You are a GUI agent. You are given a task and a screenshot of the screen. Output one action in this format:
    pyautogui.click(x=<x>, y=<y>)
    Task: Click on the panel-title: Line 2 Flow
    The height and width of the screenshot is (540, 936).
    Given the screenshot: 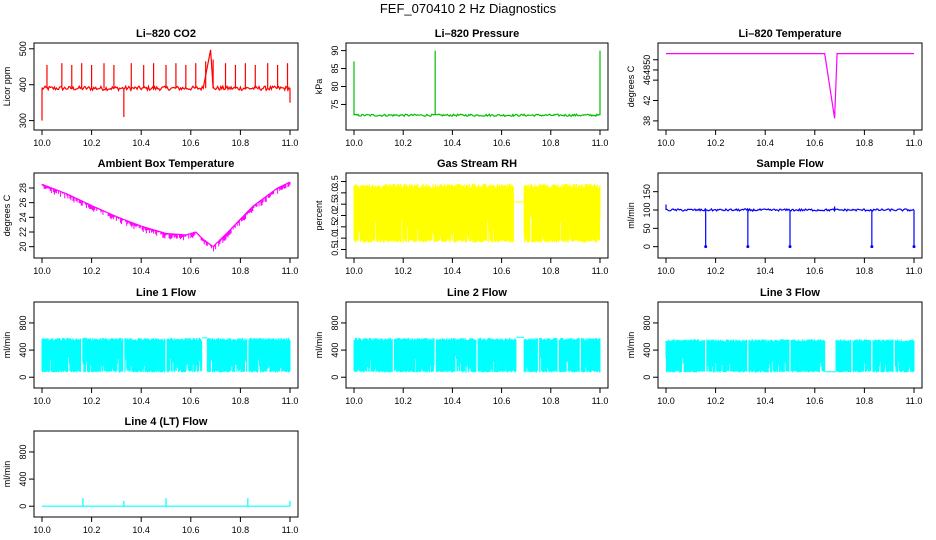 What is the action you would take?
    pyautogui.click(x=477, y=293)
    